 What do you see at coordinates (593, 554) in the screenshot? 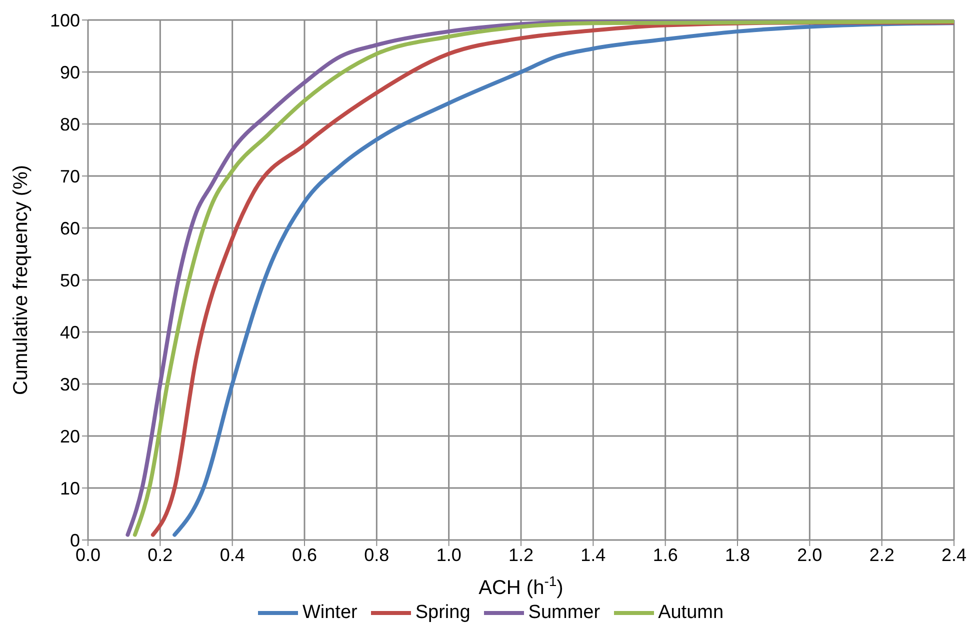
I see `x-tick-label: 1.4` at bounding box center [593, 554].